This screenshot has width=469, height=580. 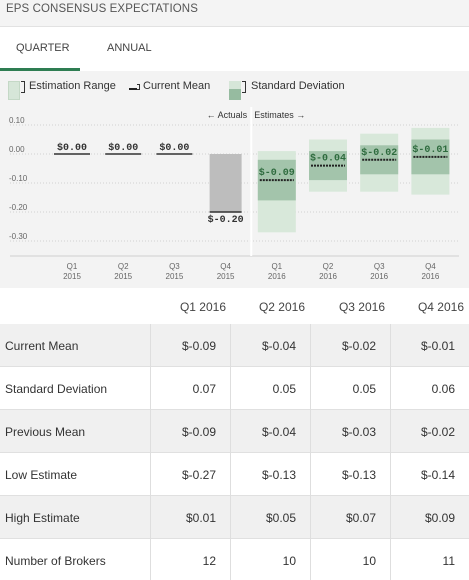 I want to click on estimate-mean-label: $-0.04, so click(x=328, y=159).